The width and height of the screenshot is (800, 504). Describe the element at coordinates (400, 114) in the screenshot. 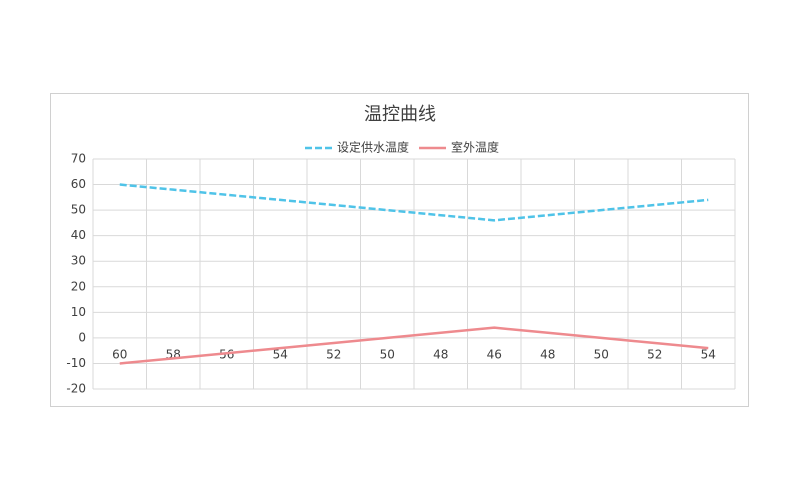

I see `chart-title: 温控曲线` at that location.